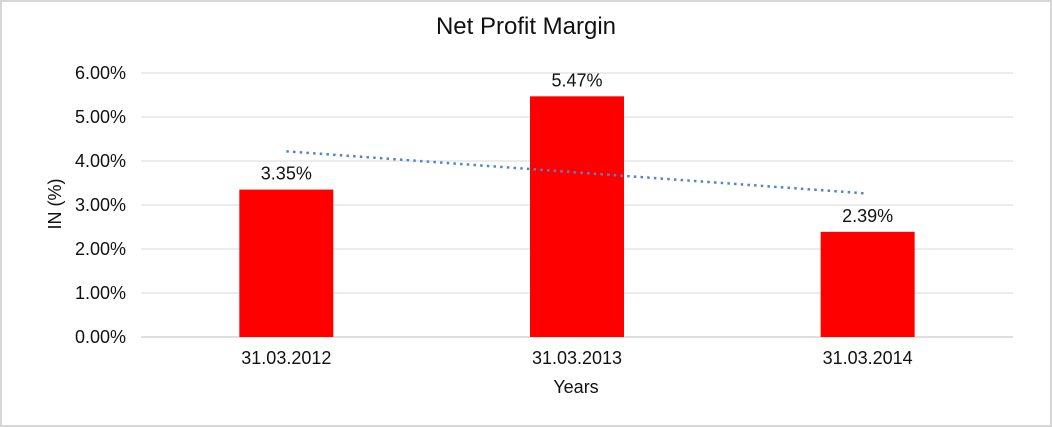 This screenshot has height=427, width=1052. What do you see at coordinates (526, 26) in the screenshot?
I see `chart-title: Net Profit Margin` at bounding box center [526, 26].